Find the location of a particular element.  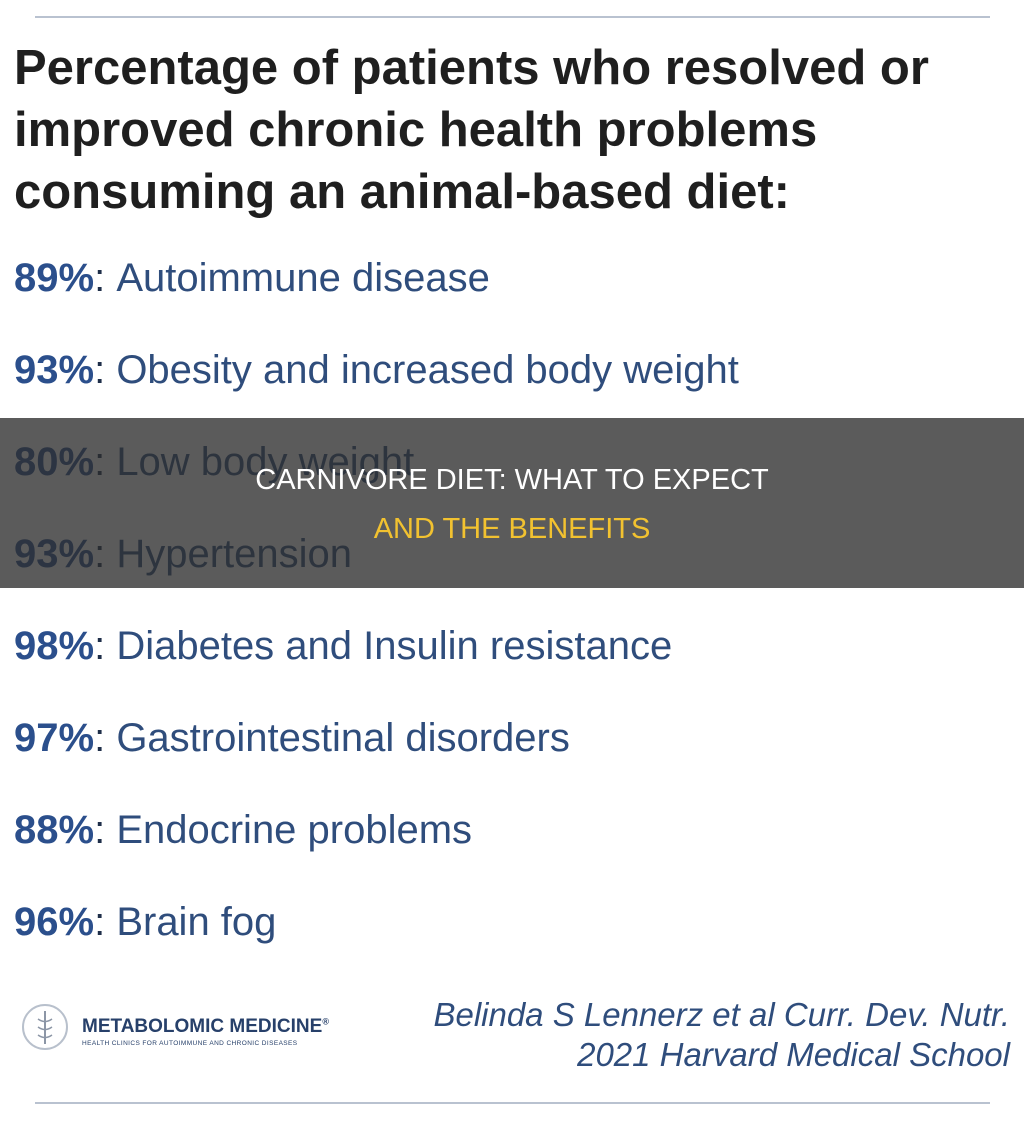

item-label: Autoimmune disease is located at coordinates (303, 278).